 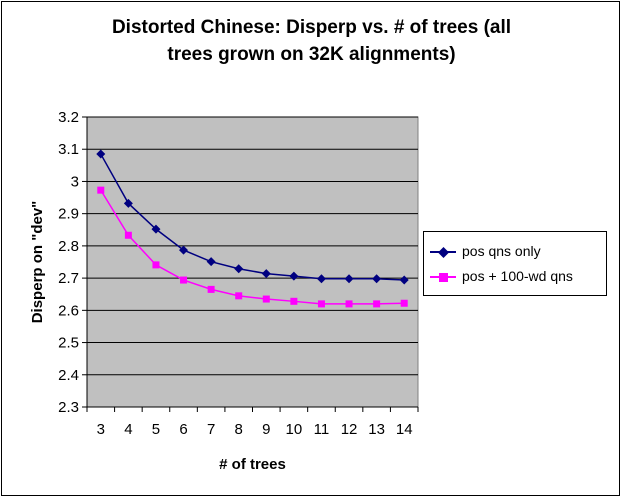 I want to click on x-tick-label: 12, so click(x=349, y=429).